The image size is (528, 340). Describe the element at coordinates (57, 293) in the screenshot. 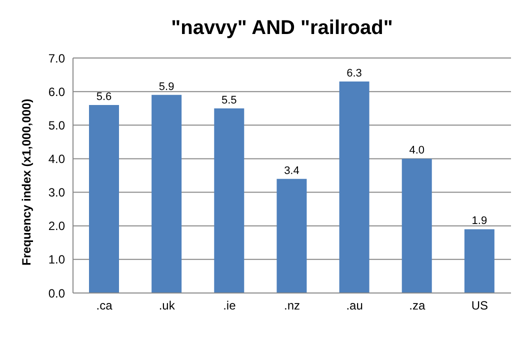

I see `y-tick-label: 0.0` at that location.